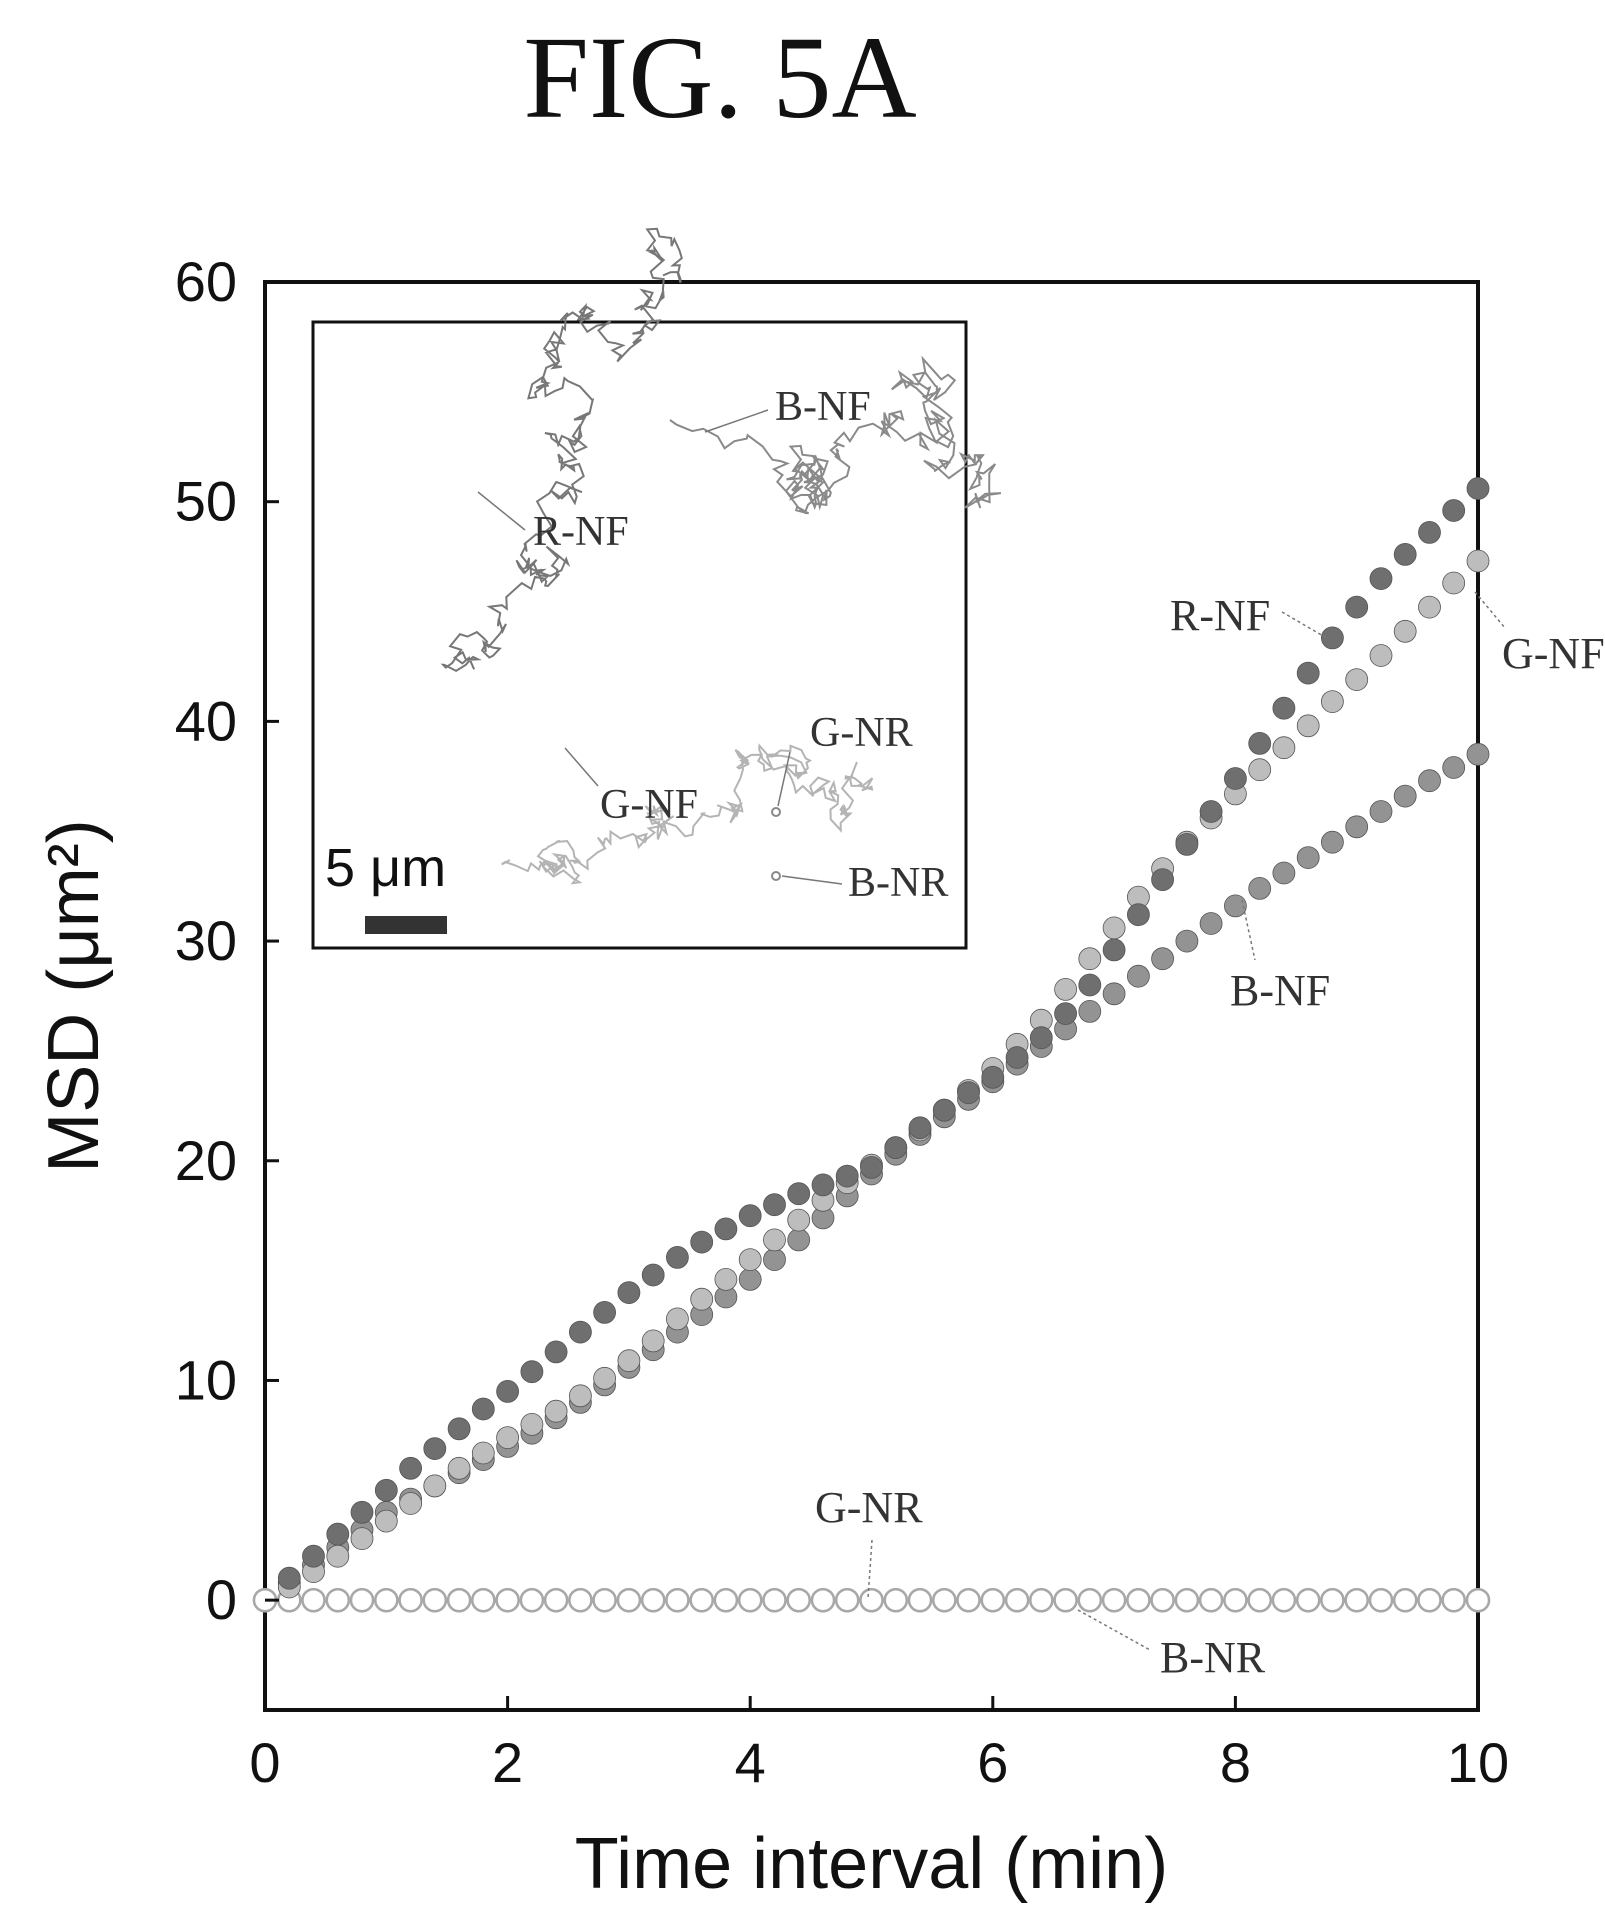 Image resolution: width=1605 pixels, height=1914 pixels. What do you see at coordinates (750, 1762) in the screenshot?
I see `x-tick-label: 4` at bounding box center [750, 1762].